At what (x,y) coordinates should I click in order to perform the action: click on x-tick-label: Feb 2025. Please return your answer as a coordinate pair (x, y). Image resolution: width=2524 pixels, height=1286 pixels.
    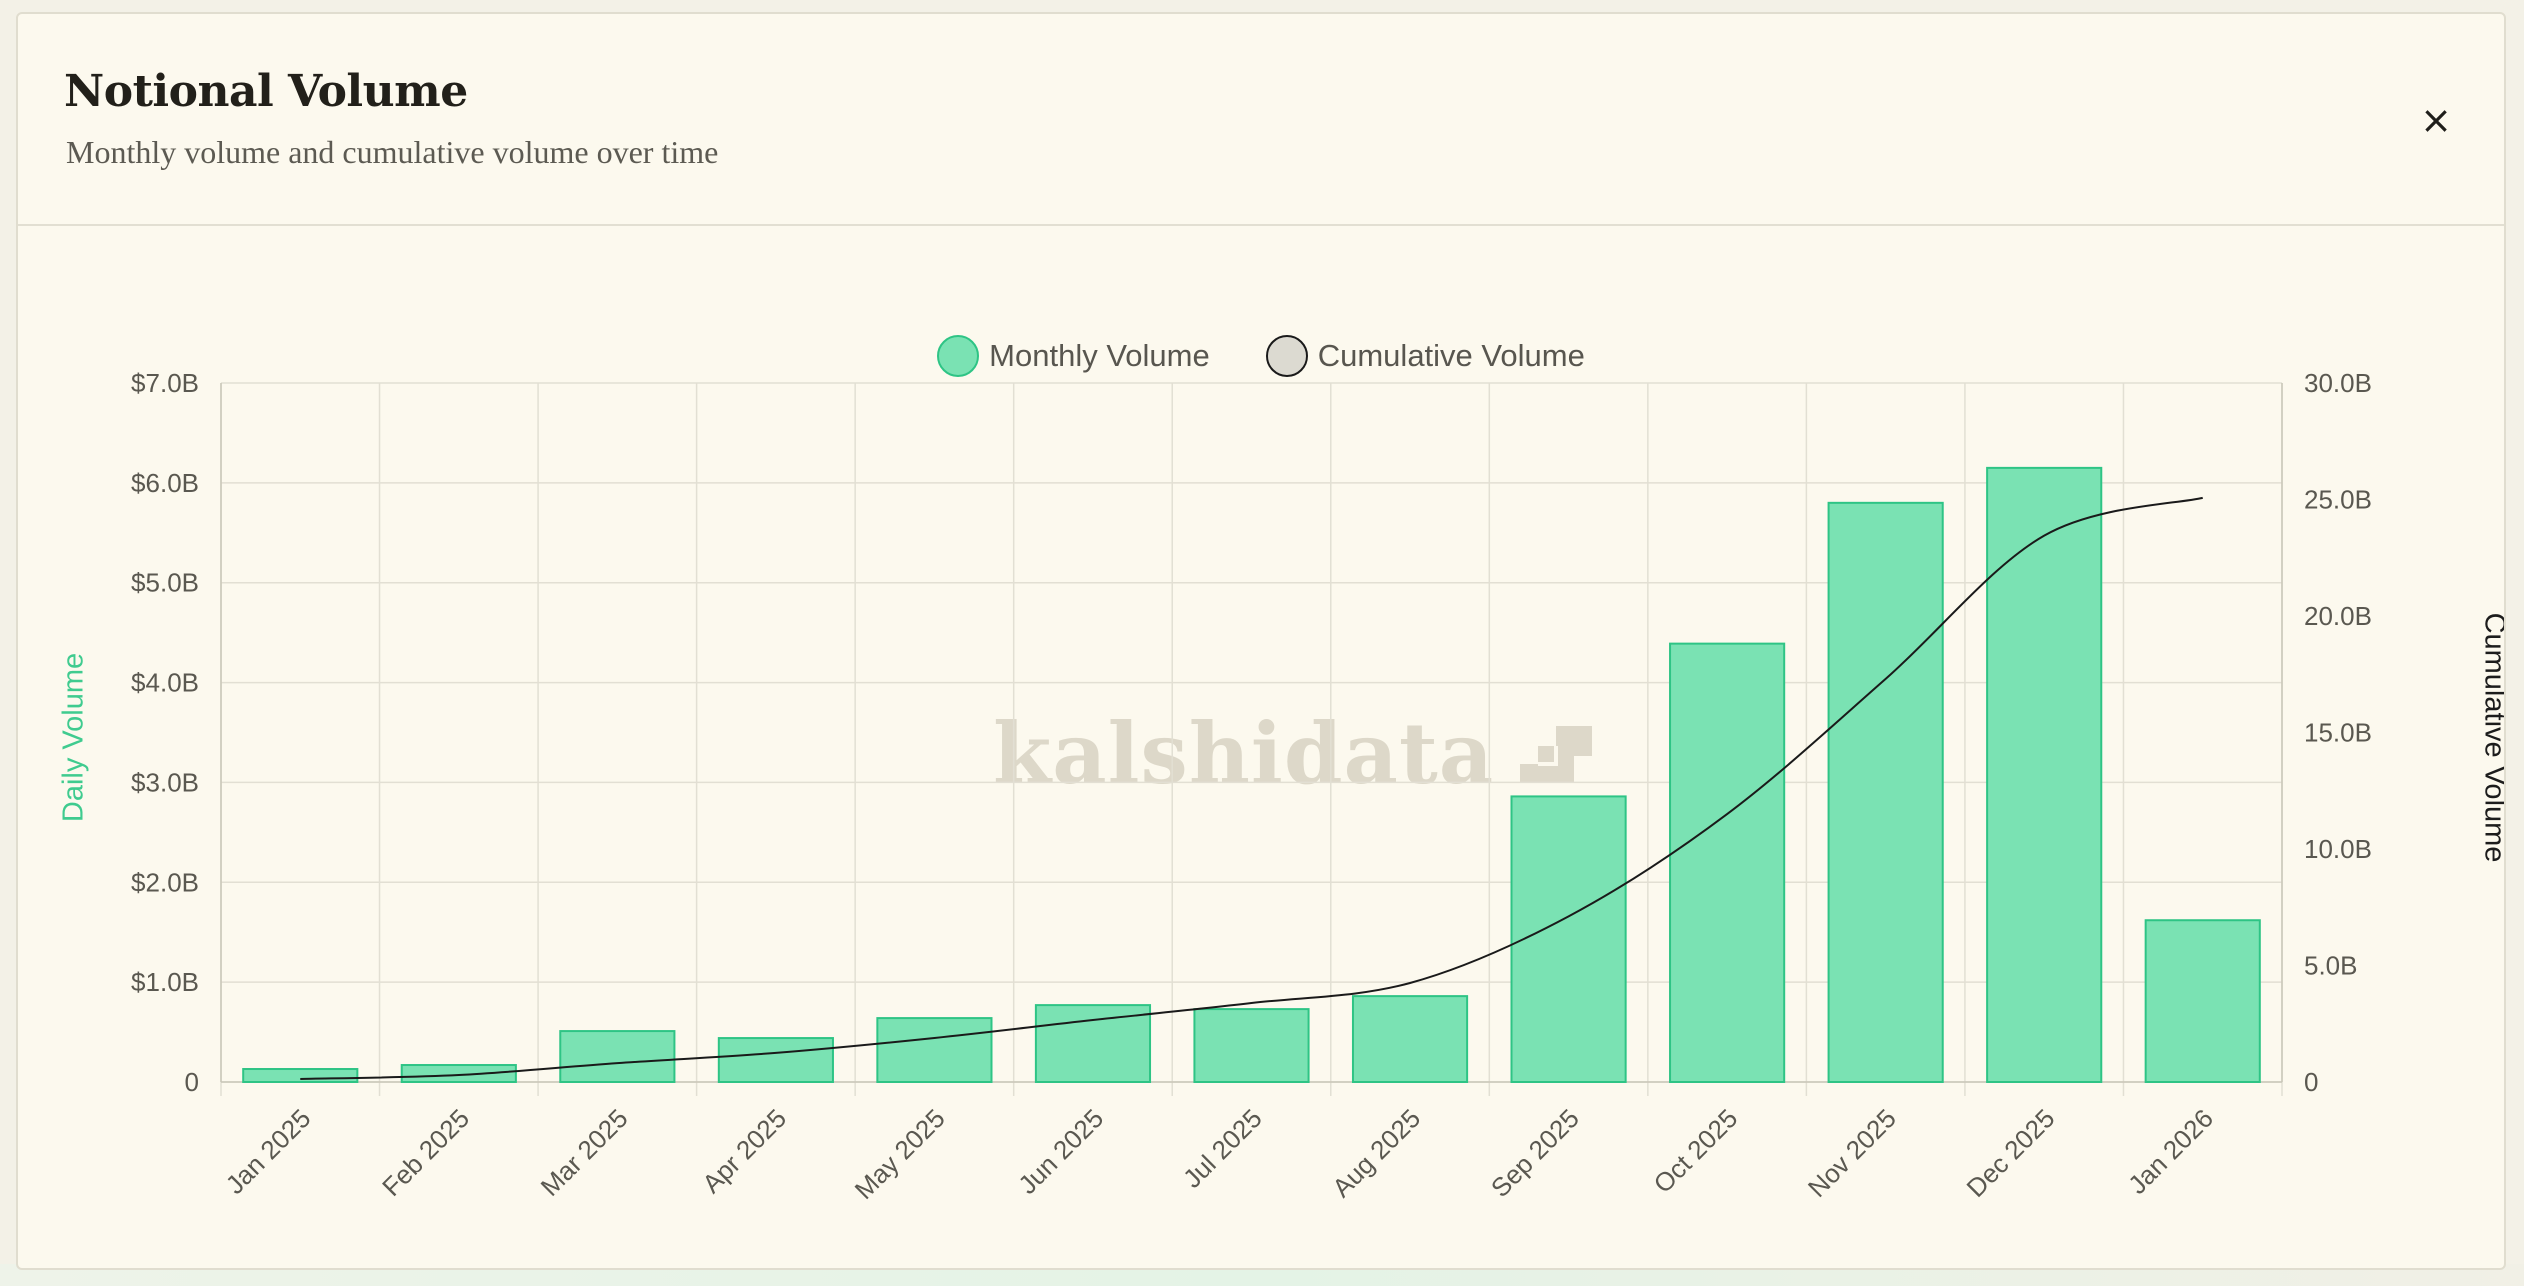
    Looking at the image, I should click on (425, 1152).